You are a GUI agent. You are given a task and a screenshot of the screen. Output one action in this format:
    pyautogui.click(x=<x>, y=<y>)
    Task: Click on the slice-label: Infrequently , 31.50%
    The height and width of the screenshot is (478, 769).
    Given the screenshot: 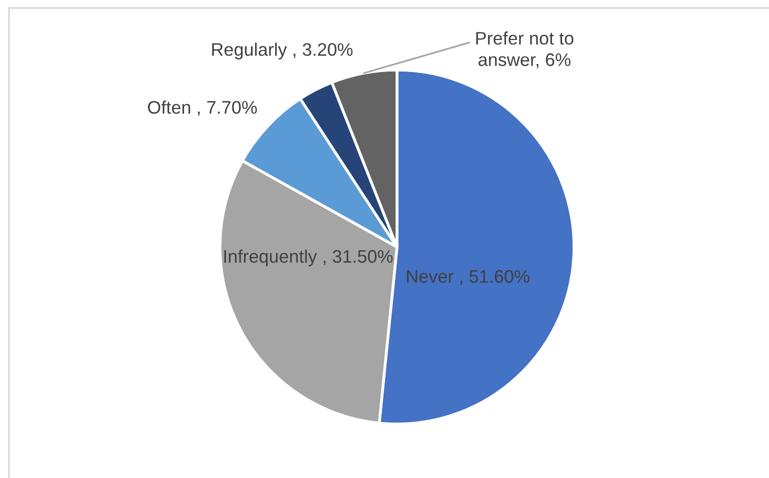 What is the action you would take?
    pyautogui.click(x=308, y=258)
    